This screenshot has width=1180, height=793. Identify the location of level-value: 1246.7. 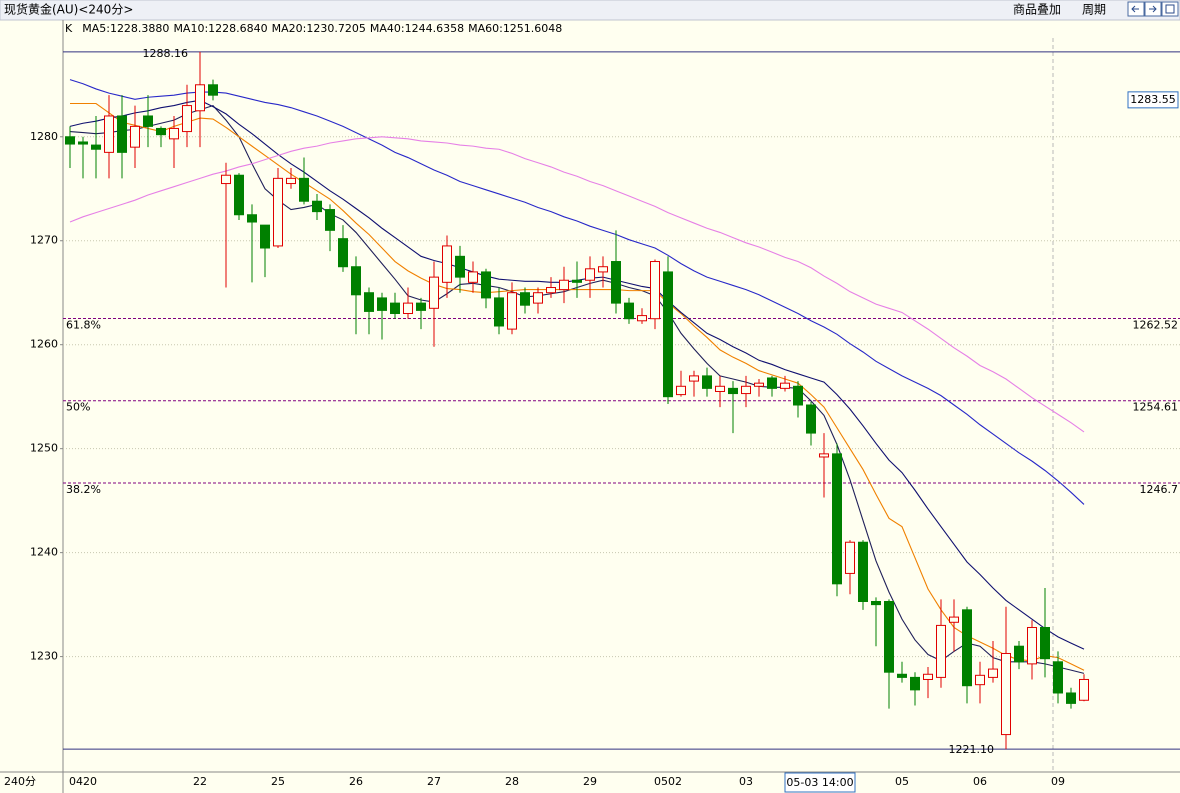
(1159, 489).